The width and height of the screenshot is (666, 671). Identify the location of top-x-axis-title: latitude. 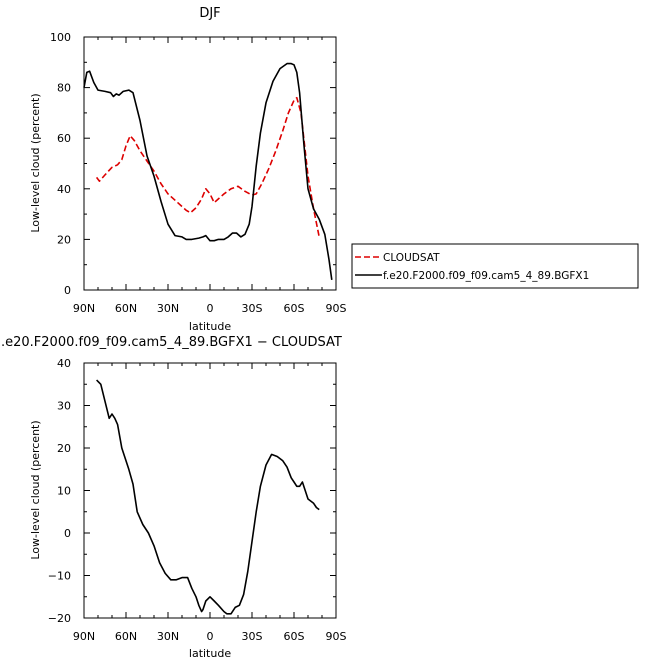
(210, 326).